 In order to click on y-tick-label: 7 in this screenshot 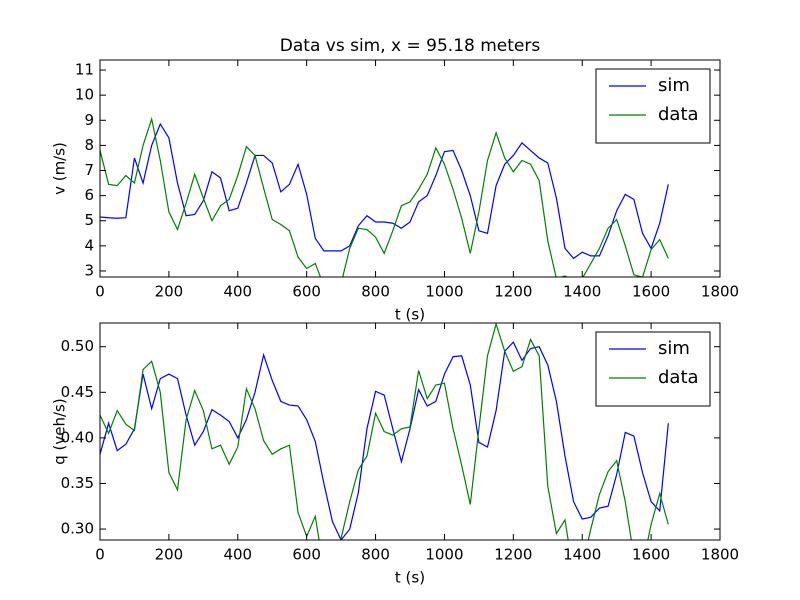, I will do `click(89, 170)`.